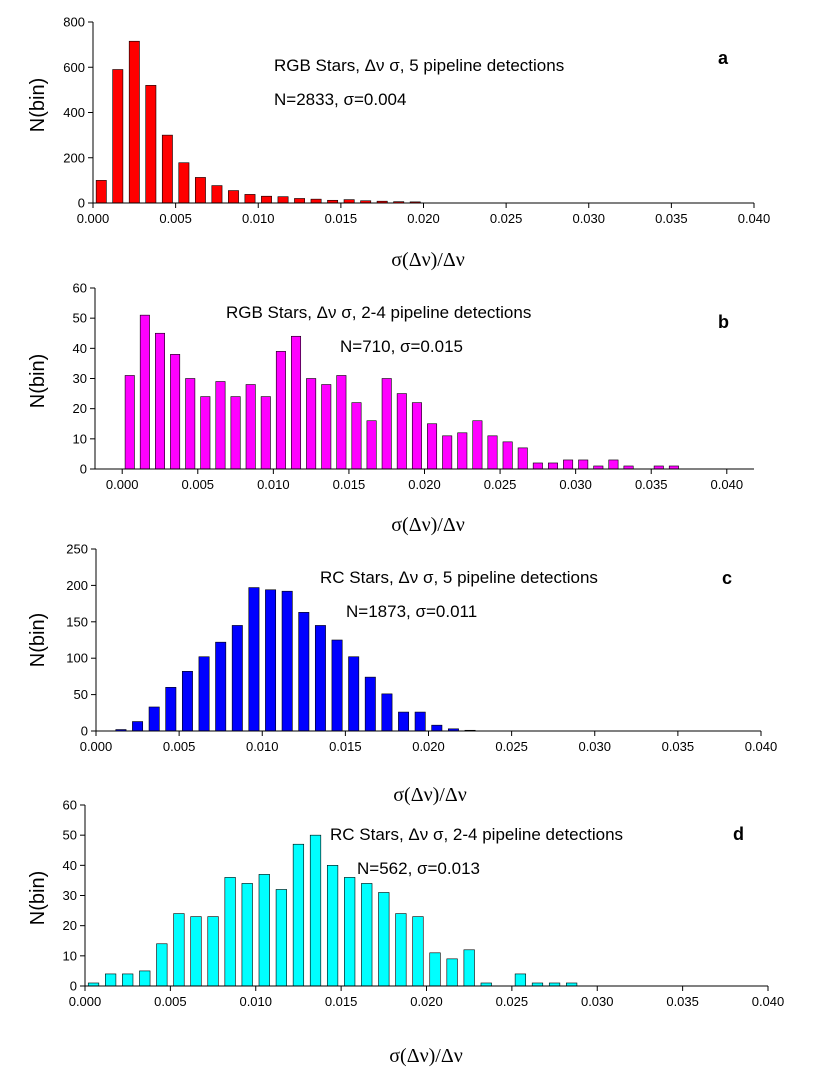 The height and width of the screenshot is (1074, 830). I want to click on y-tick-label: 30, so click(80, 378).